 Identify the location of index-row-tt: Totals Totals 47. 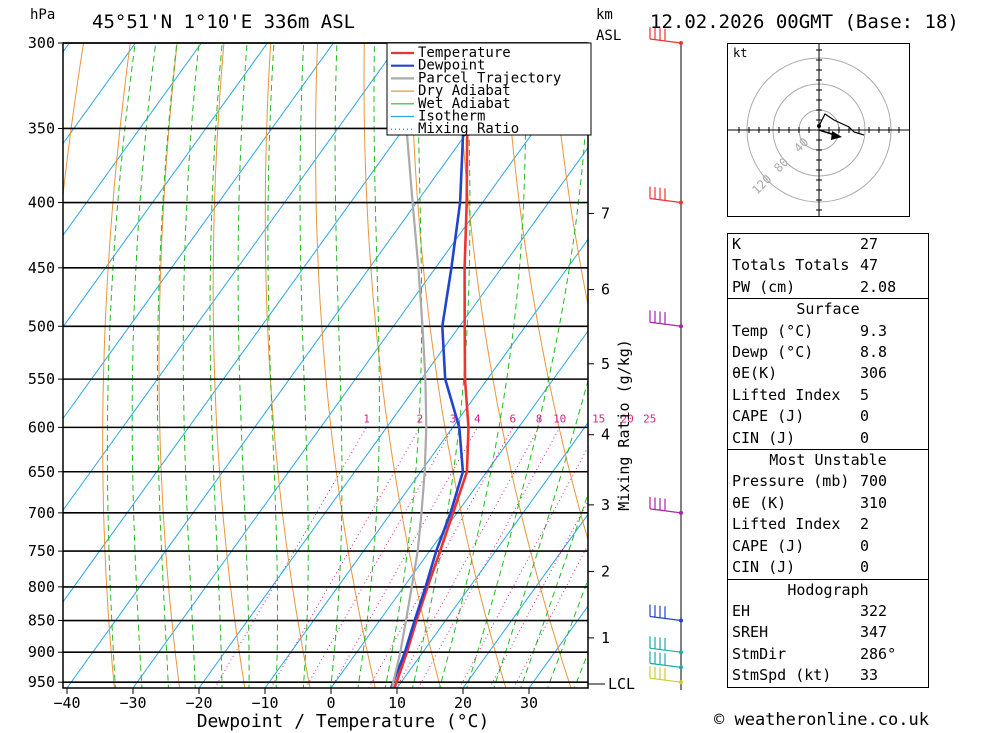
(828, 265).